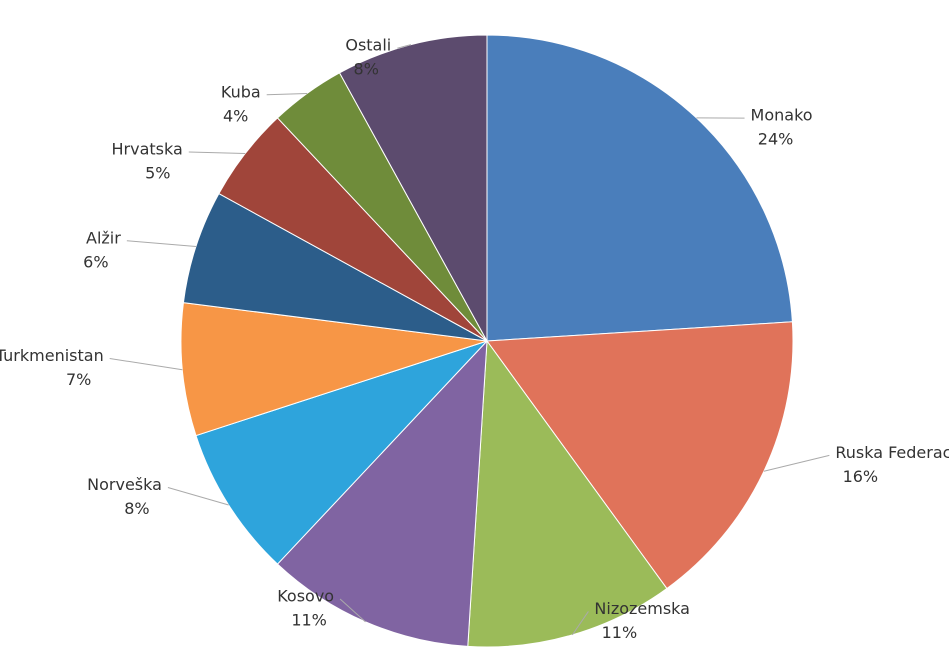 This screenshot has height=657, width=949. I want to click on slice-label: Ostali, so click(368, 45).